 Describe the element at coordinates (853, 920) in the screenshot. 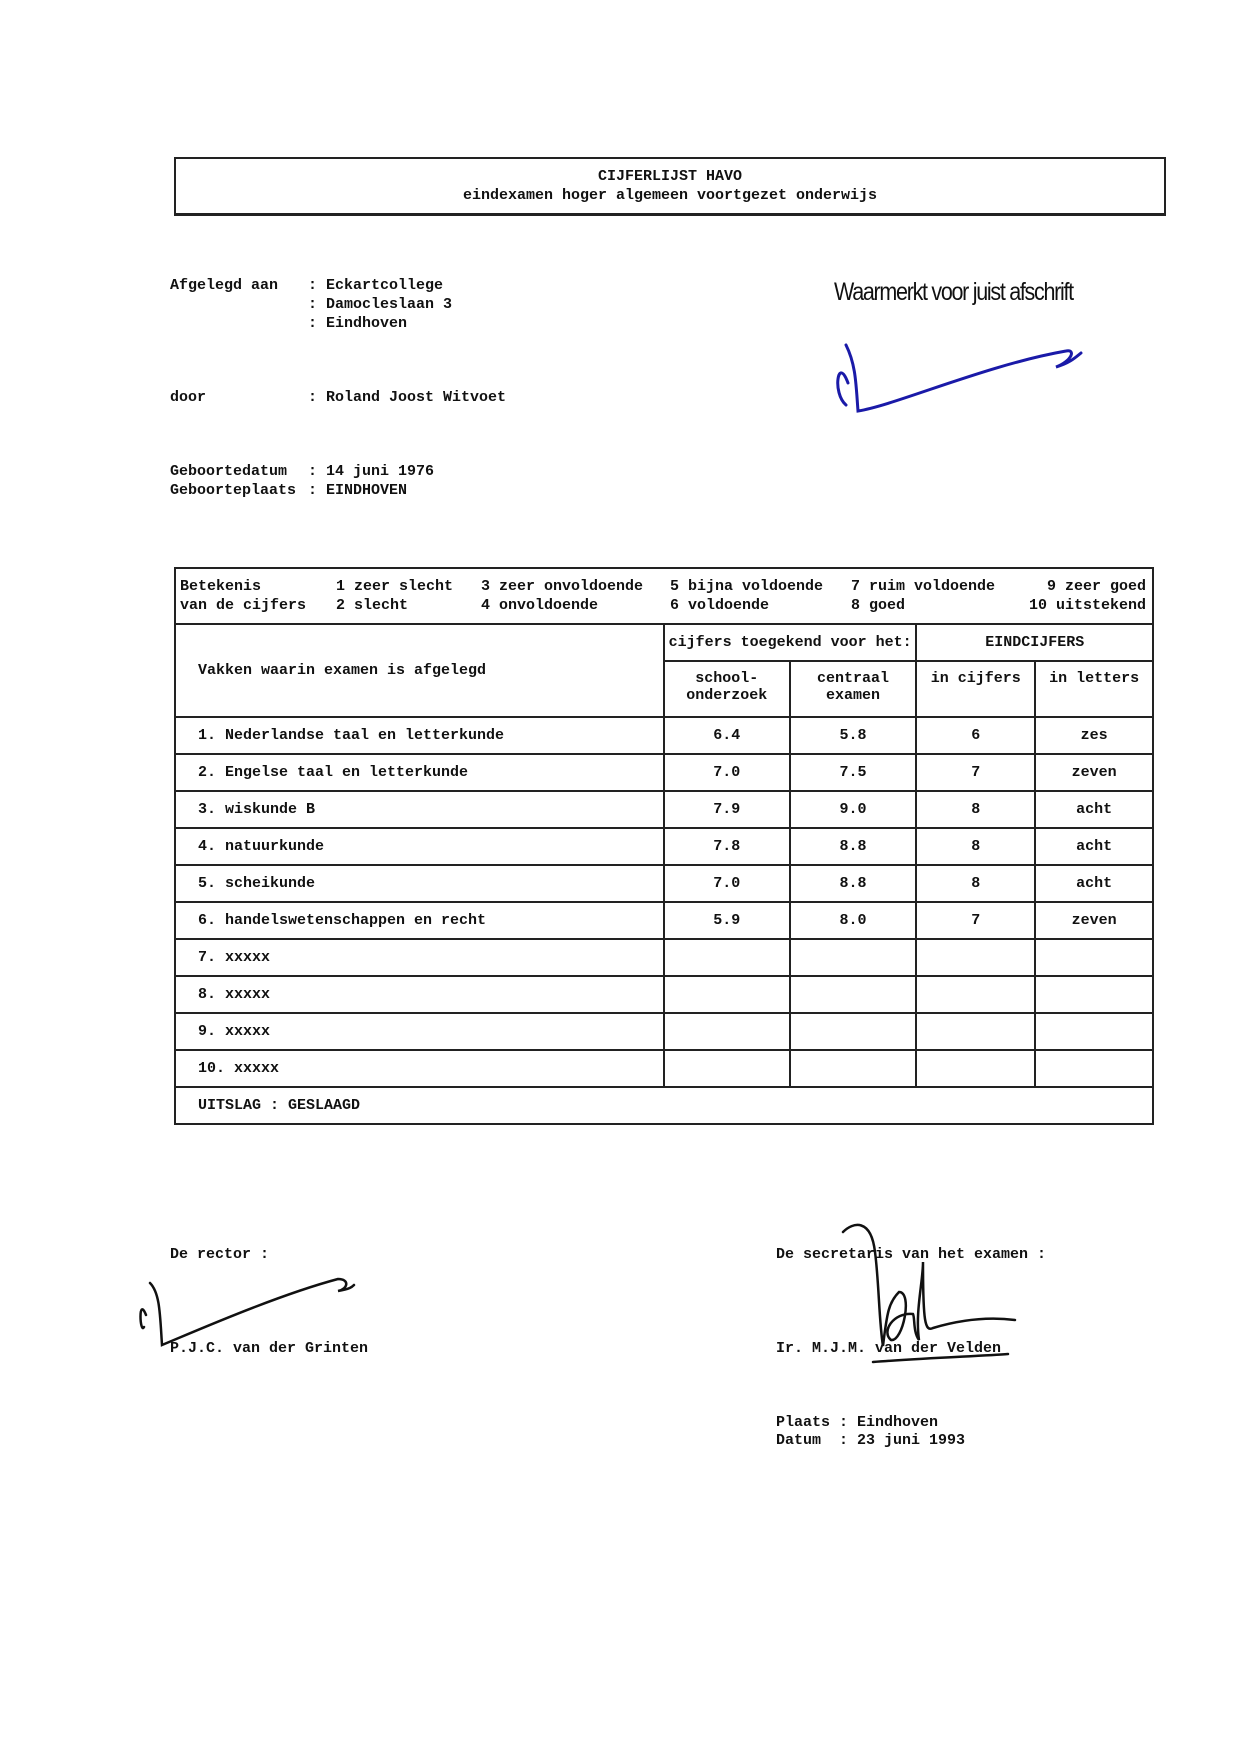

I see `central-grade-cell: 8.0` at that location.